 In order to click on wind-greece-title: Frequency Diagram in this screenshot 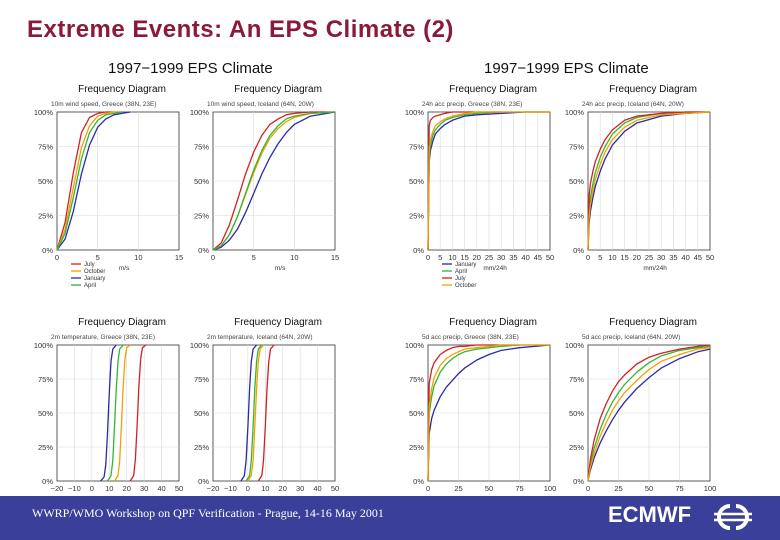, I will do `click(122, 89)`.